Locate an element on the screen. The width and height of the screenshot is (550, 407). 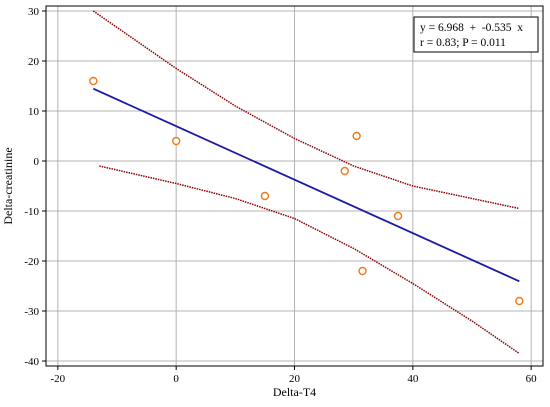
stats-box-frame is located at coordinates (476, 34).